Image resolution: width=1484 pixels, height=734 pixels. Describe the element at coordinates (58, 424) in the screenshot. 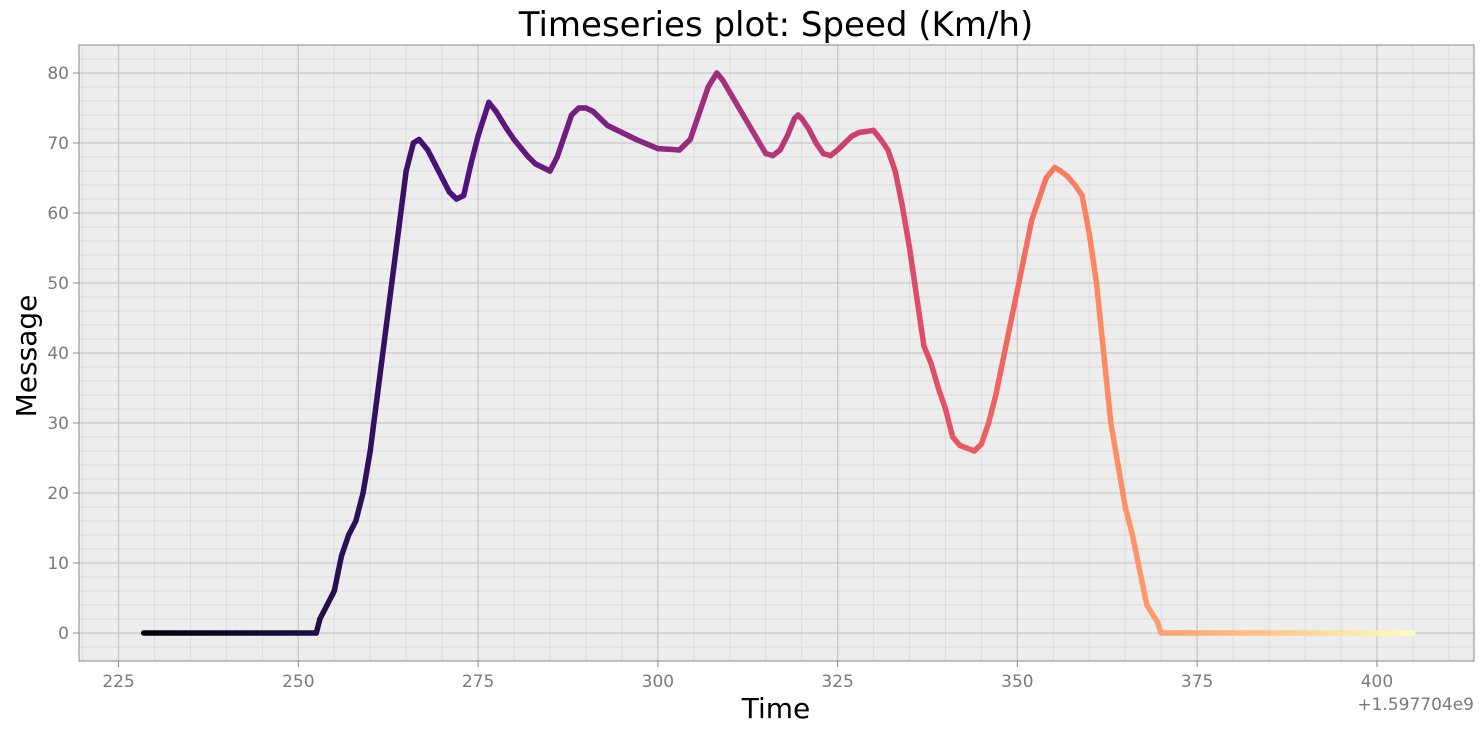

I see `y-tick-label: 30` at that location.